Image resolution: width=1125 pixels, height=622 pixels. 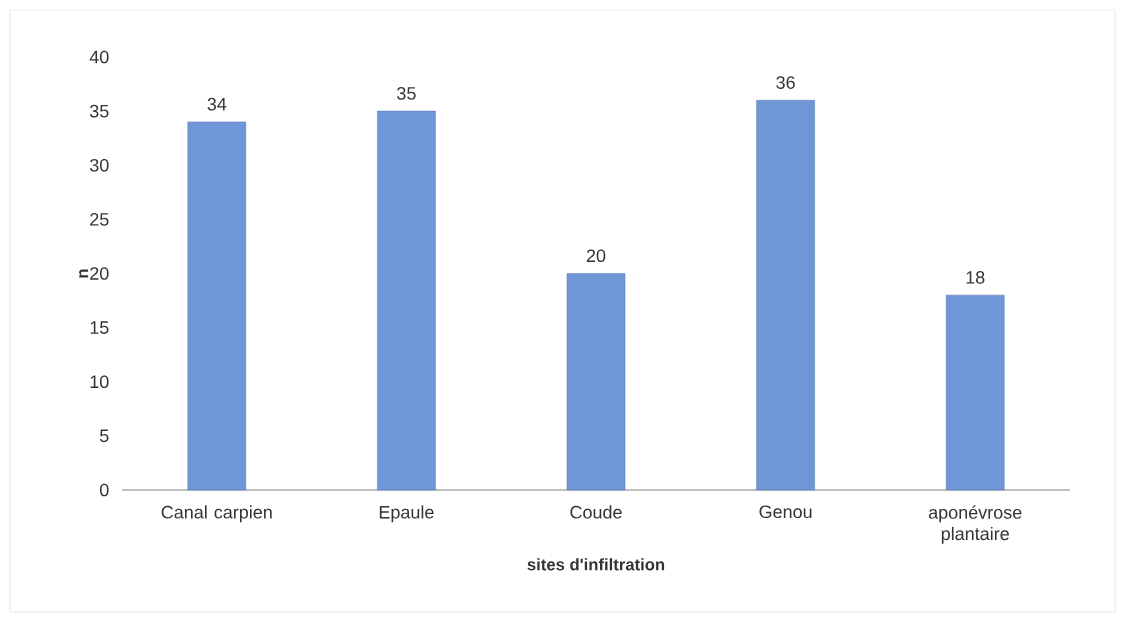 What do you see at coordinates (217, 104) in the screenshot?
I see `data-label: 34` at bounding box center [217, 104].